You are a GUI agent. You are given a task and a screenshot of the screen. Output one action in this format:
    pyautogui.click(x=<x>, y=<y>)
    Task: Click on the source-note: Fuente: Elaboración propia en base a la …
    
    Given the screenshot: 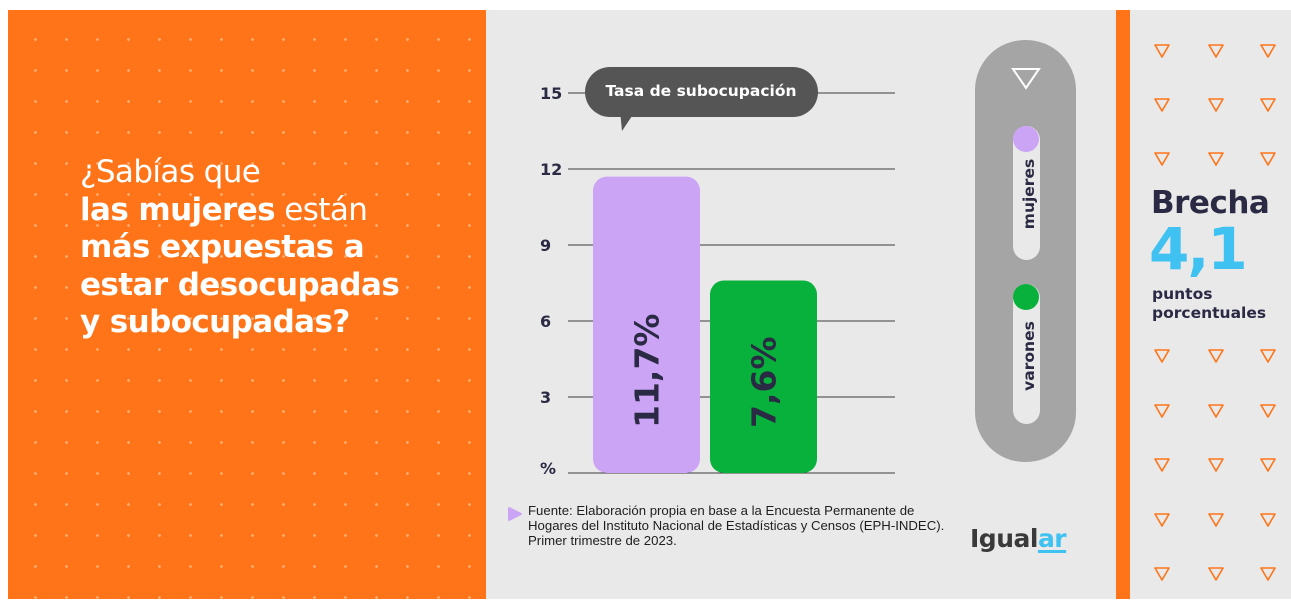 What is the action you would take?
    pyautogui.click(x=736, y=525)
    